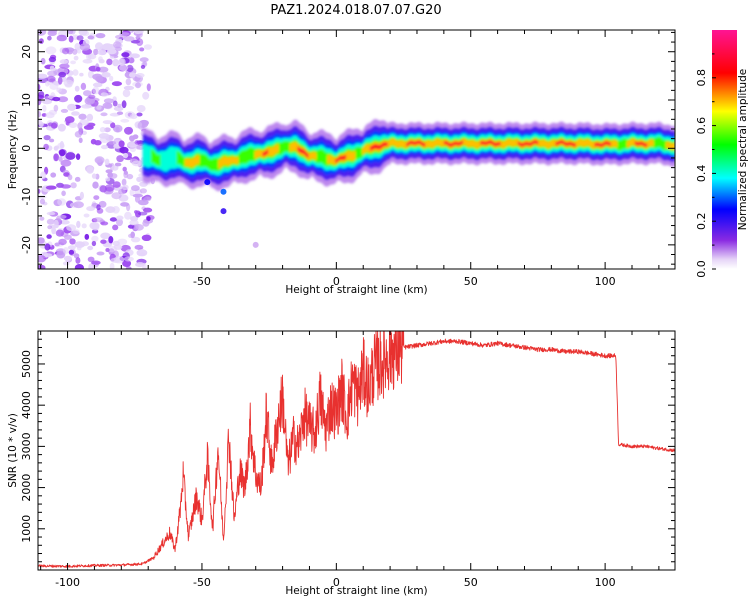  Describe the element at coordinates (26, 529) in the screenshot. I see `y-tick-label: 1000` at that location.